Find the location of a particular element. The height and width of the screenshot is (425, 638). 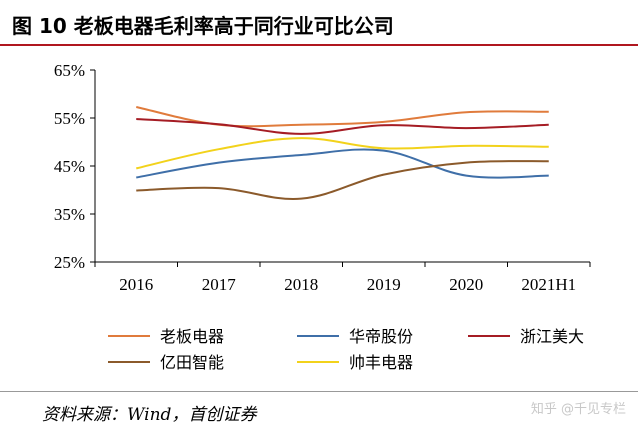

source-note: 资料来源：Wind，首创证券 is located at coordinates (149, 415).